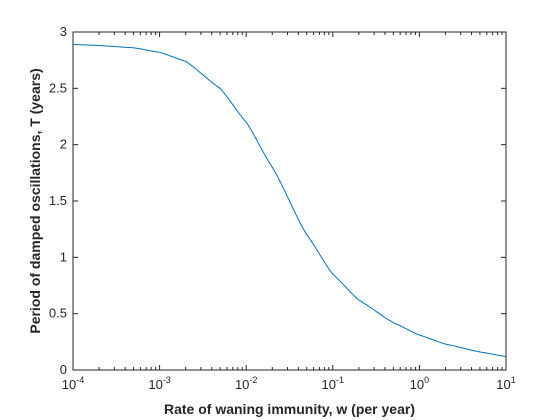  Describe the element at coordinates (289, 383) in the screenshot. I see `x-tick-labels: 10⁻⁴ 10⁻³ 10⁻² 10⁻¹ 10⁰ 10¹` at that location.